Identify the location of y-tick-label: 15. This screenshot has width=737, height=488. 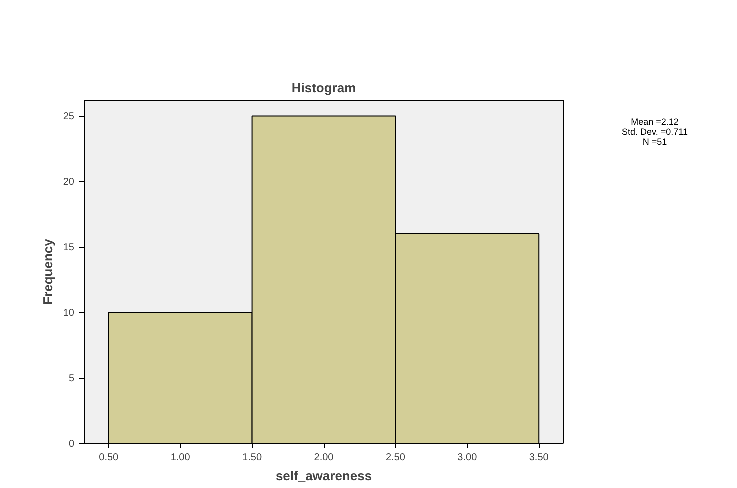
(69, 248).